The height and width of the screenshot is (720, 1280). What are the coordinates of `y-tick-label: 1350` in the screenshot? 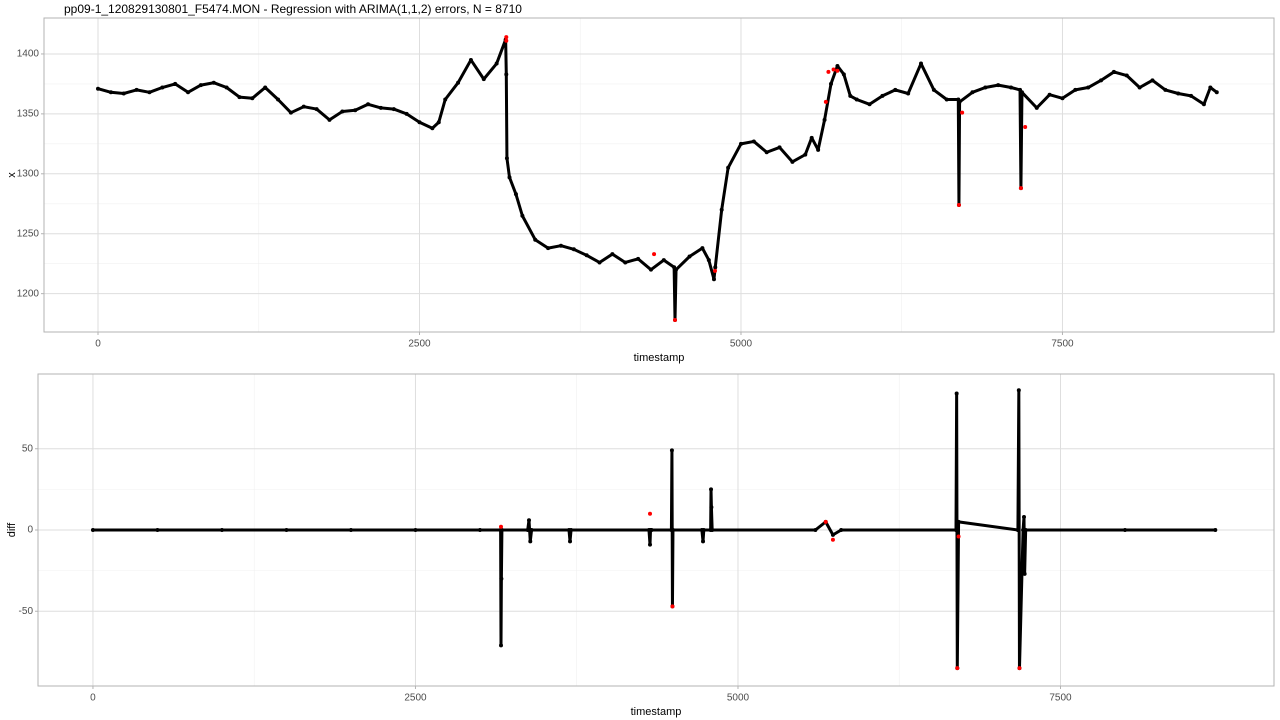 It's located at (28, 114).